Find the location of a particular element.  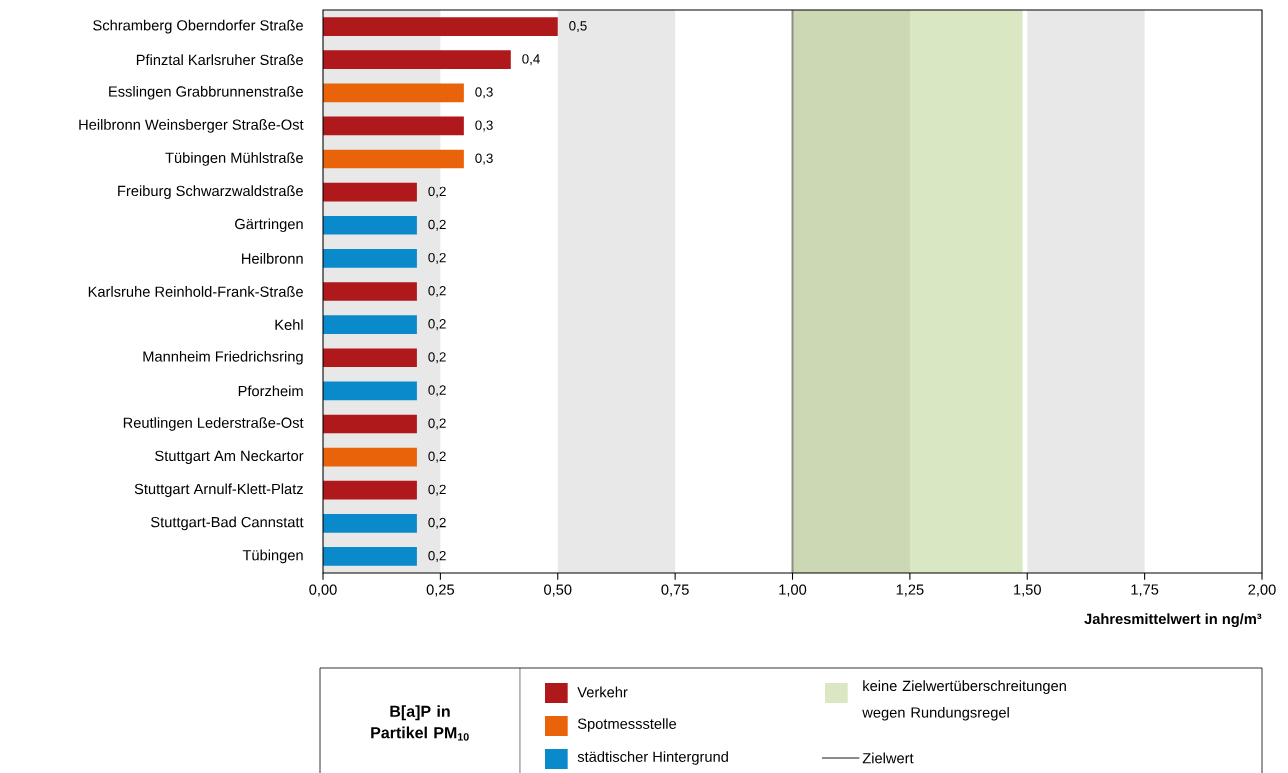

legend-title: B[a]P in Partikel PM$_{10}$ is located at coordinates (420, 723).